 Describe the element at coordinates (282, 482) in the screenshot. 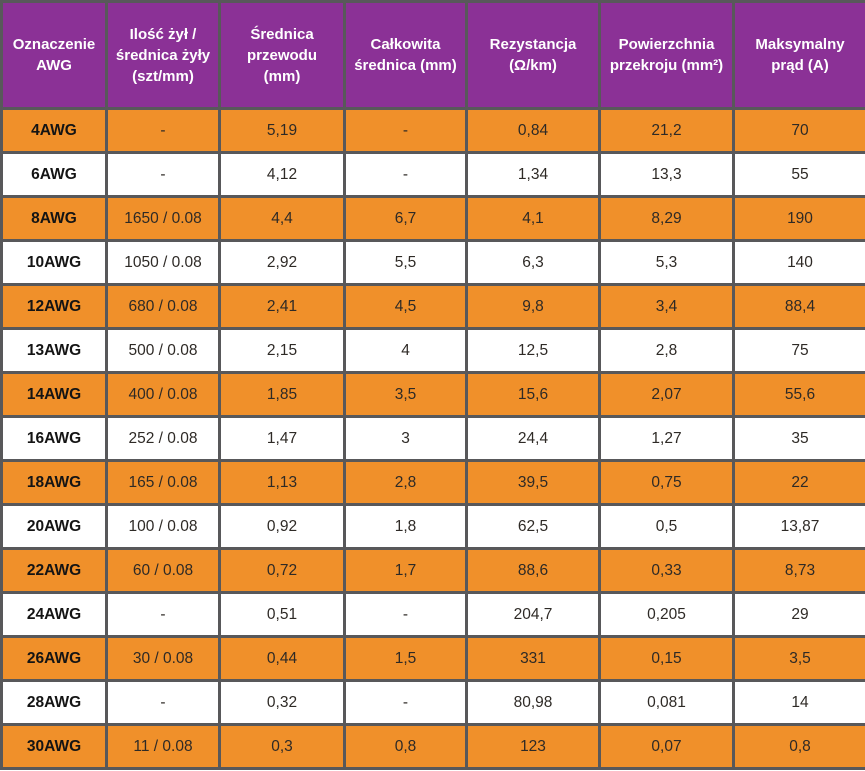

I see `table-cell: 1,13` at that location.